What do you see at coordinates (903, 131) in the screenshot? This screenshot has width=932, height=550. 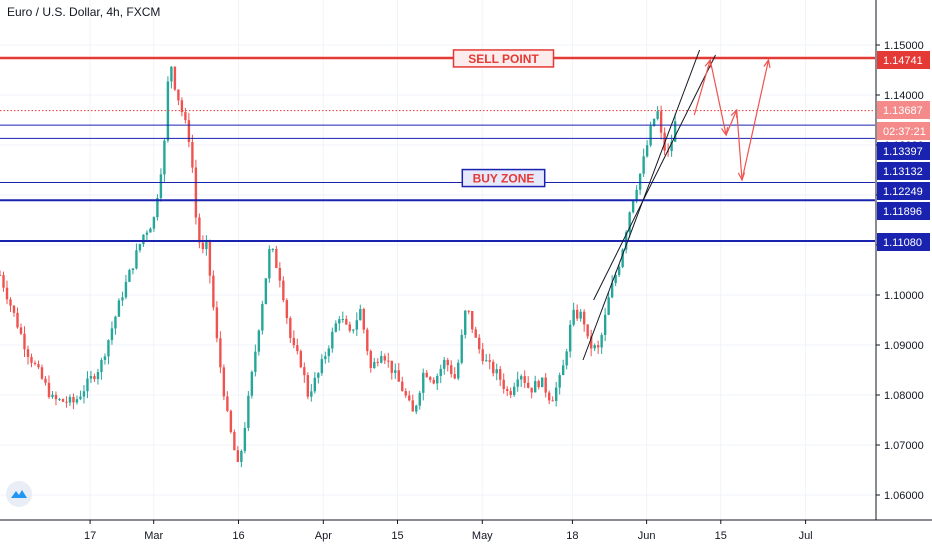 I see `countdown-badge` at bounding box center [903, 131].